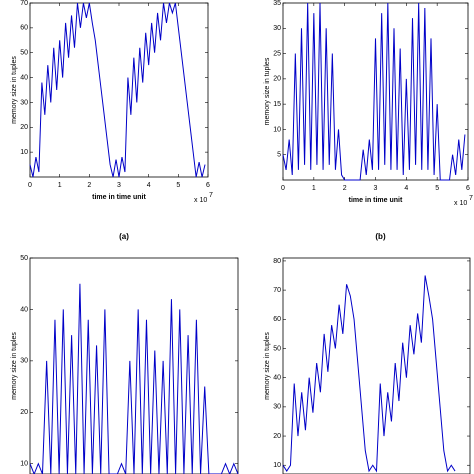 This screenshot has width=474, height=474. I want to click on panel-label: (b), so click(380, 236).